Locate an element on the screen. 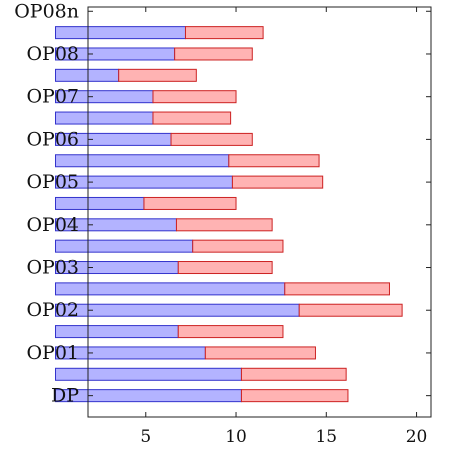 The height and width of the screenshot is (467, 474). y-tick-label: OP08 is located at coordinates (52, 54).